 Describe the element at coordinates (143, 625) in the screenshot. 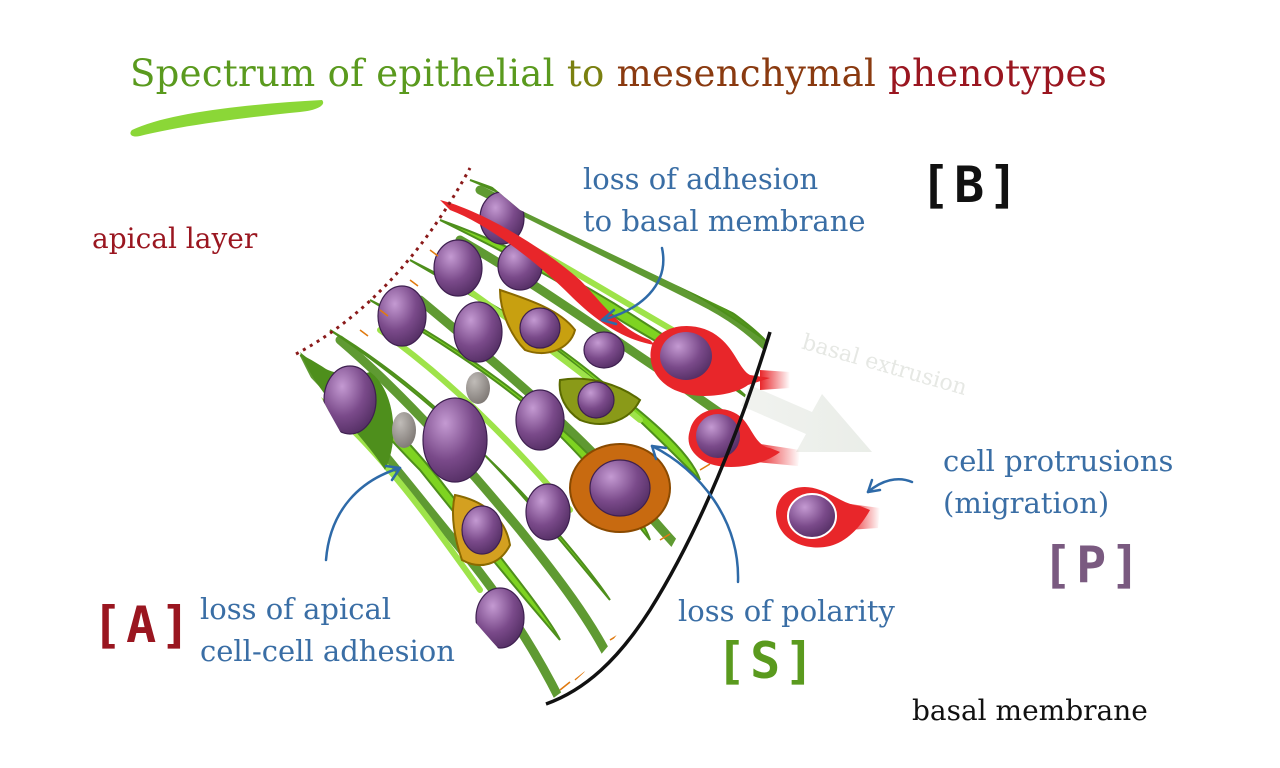

I see `tag-a: [A]` at that location.